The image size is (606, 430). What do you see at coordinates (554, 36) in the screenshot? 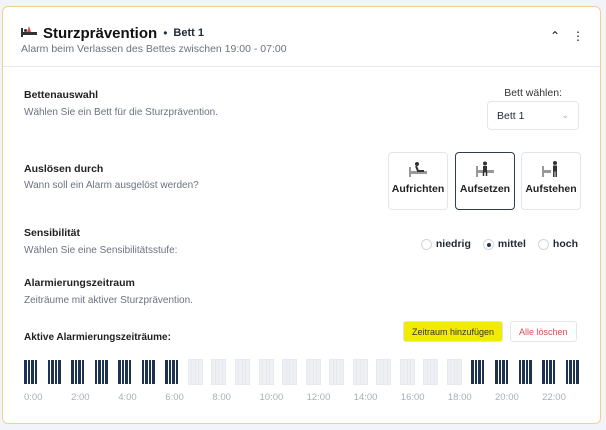
I see `chevron-up-icon: ⌃` at bounding box center [554, 36].